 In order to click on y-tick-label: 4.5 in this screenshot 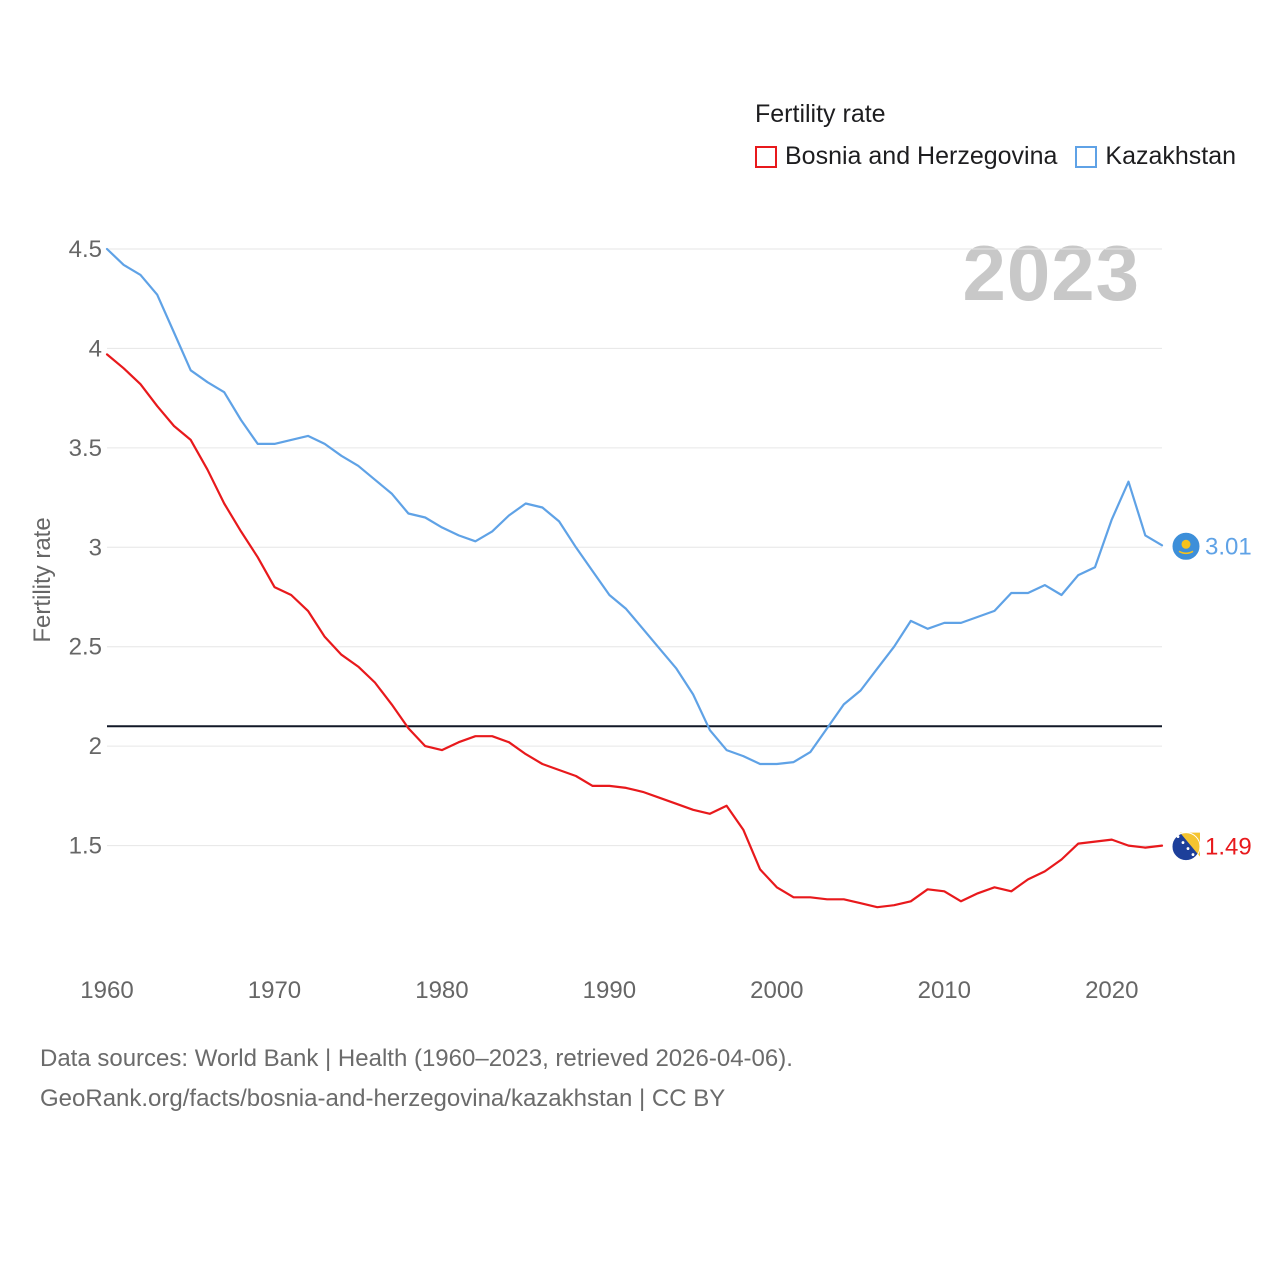, I will do `click(85, 249)`.